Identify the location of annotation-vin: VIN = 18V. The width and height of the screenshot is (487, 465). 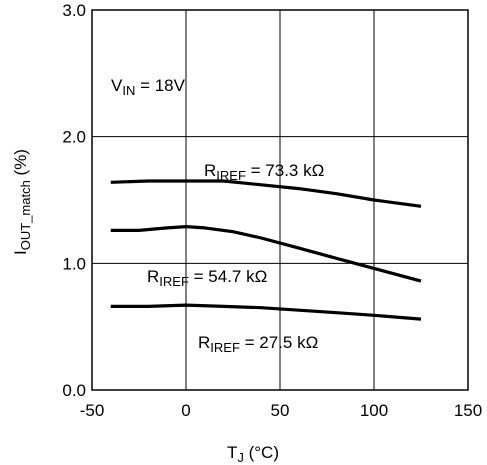
(148, 87).